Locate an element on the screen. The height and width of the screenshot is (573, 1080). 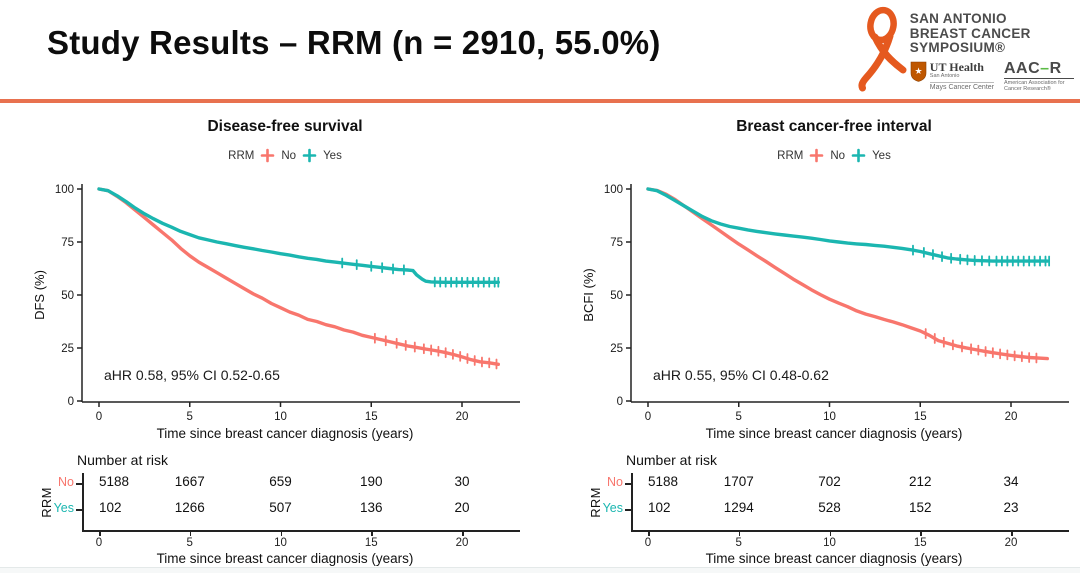
risk-count: 1266 is located at coordinates (189, 507).